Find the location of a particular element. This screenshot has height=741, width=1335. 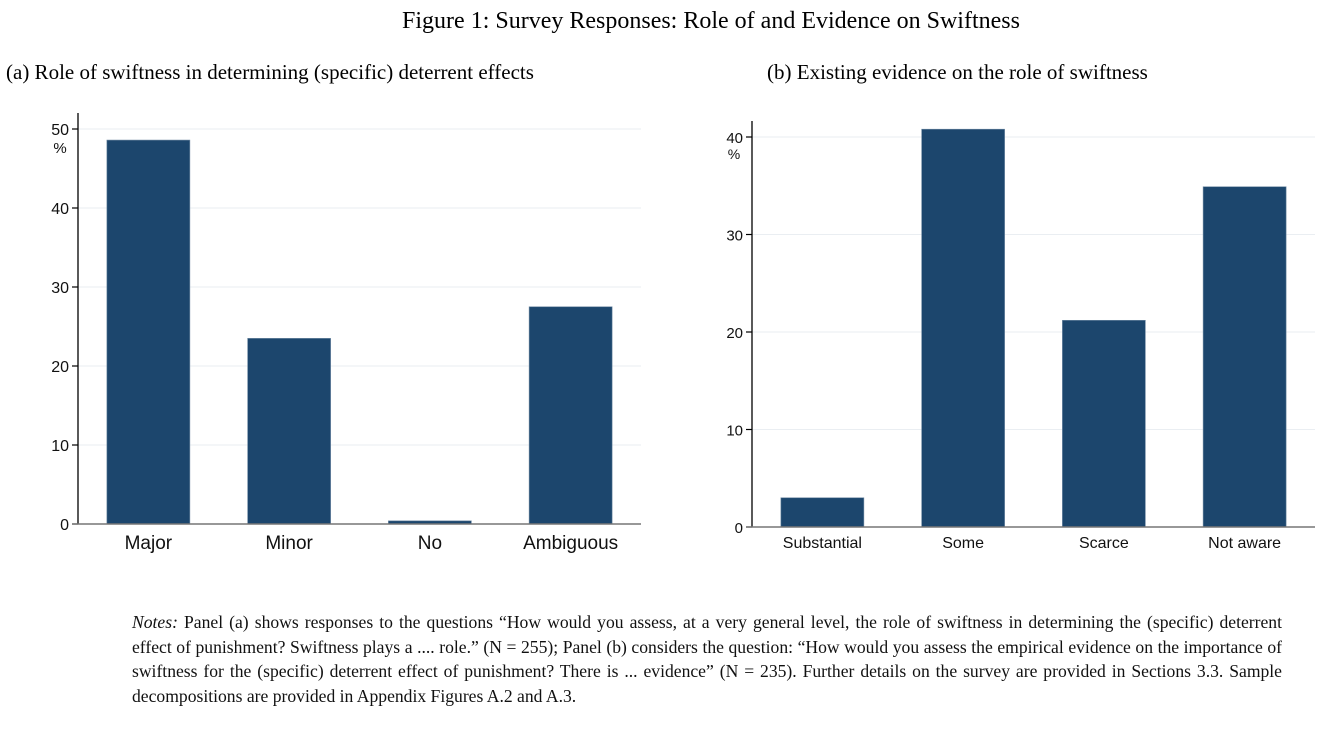

panel-a-category-label: Ambiguous is located at coordinates (570, 543).